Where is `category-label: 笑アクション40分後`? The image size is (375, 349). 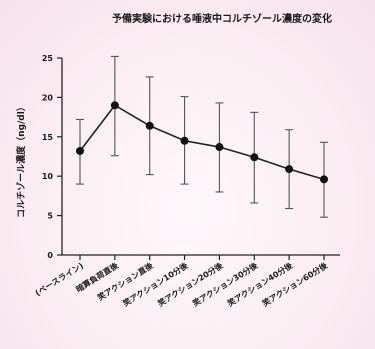 category-label: 笑アクション40分後 is located at coordinates (260, 284).